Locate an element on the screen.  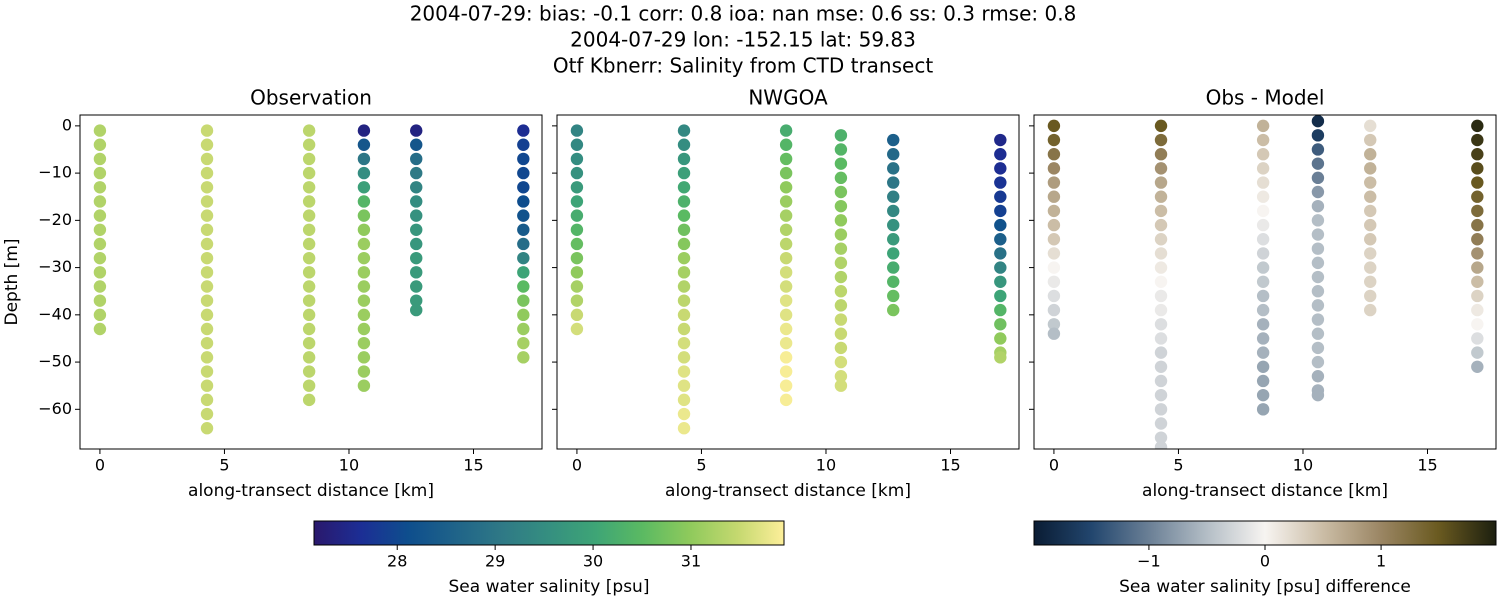
y-tick-label: −50 is located at coordinates (55, 361).